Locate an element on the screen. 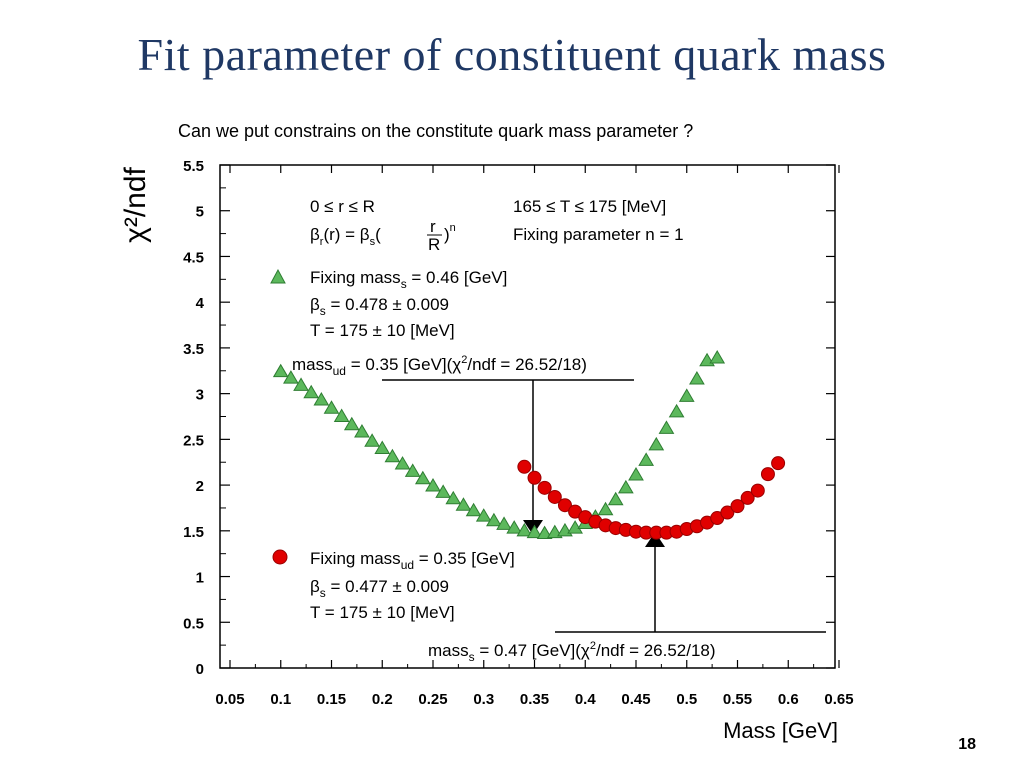  beta-formula-left: βr(r) = βs( is located at coordinates (345, 236).